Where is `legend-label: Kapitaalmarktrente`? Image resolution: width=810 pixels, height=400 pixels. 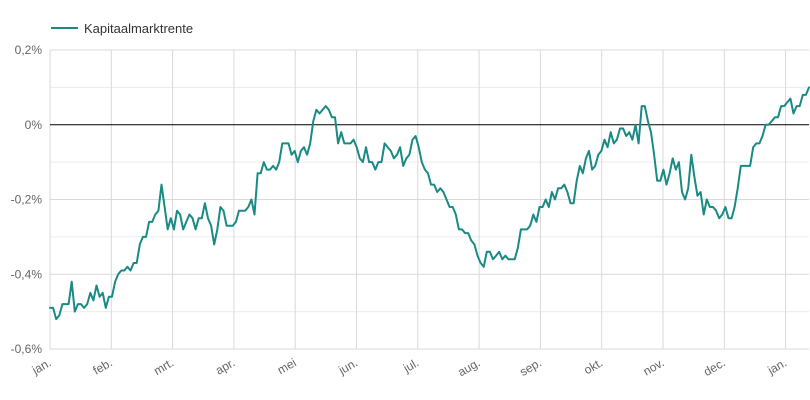 legend-label: Kapitaalmarktrente is located at coordinates (138, 28).